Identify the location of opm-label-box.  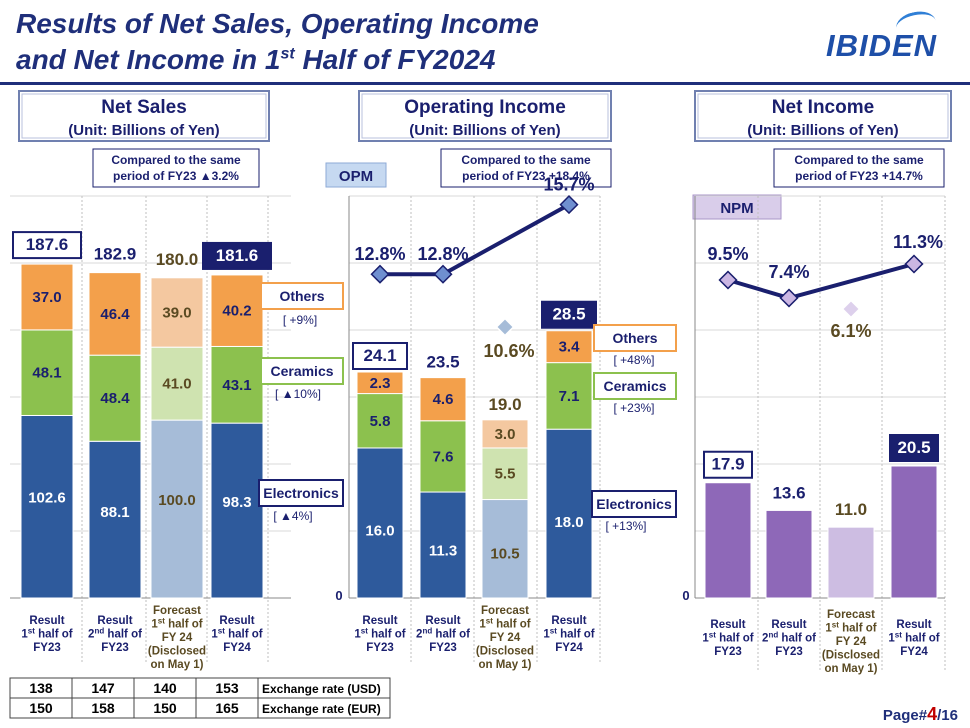
(356, 175).